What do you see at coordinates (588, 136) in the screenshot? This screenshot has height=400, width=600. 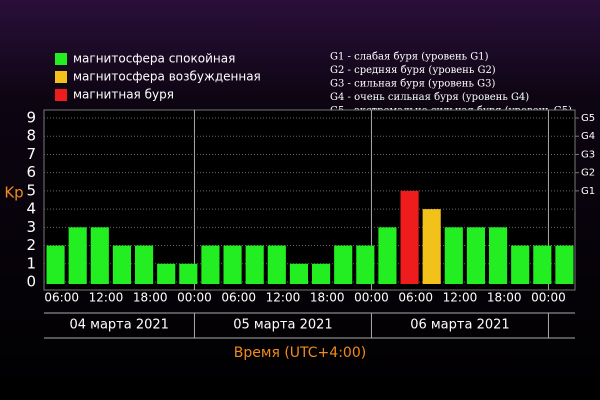 I see `y2-tick-label: G4` at bounding box center [588, 136].